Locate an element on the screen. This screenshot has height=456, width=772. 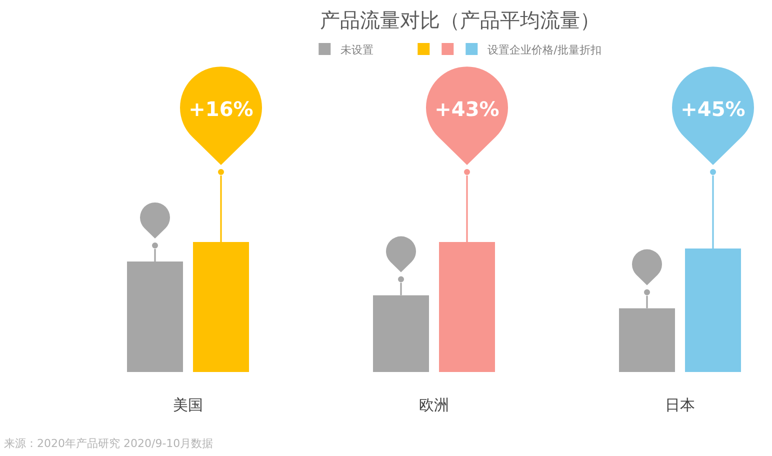
chart-title: 产品流量对比（产品平均流量） is located at coordinates (460, 20).